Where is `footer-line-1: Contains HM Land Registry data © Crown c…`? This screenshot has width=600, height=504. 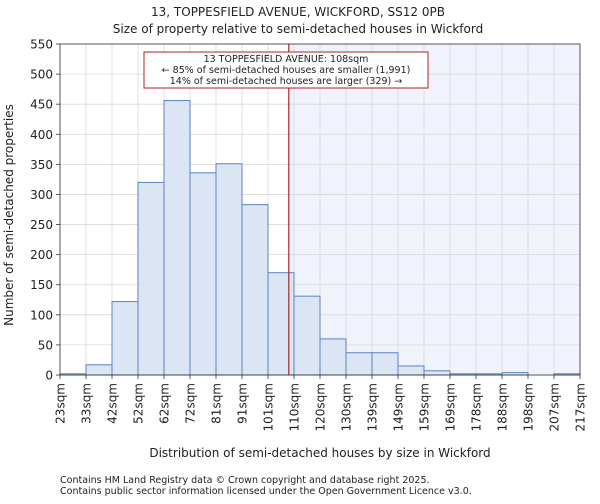 footer-line-1: Contains HM Land Registry data © Crown c… is located at coordinates (245, 480).